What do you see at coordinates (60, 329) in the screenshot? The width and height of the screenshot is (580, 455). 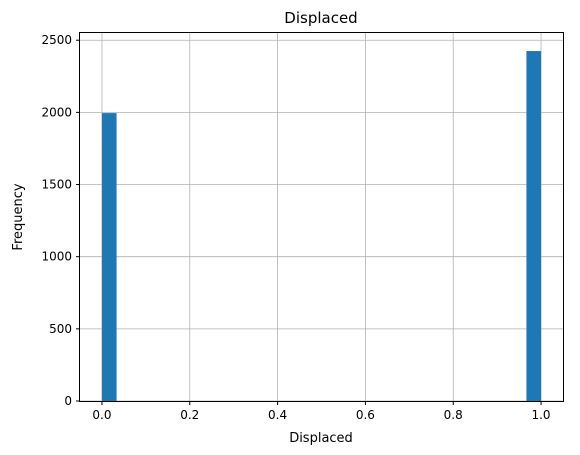 I see `y-tick-label: 500` at bounding box center [60, 329].